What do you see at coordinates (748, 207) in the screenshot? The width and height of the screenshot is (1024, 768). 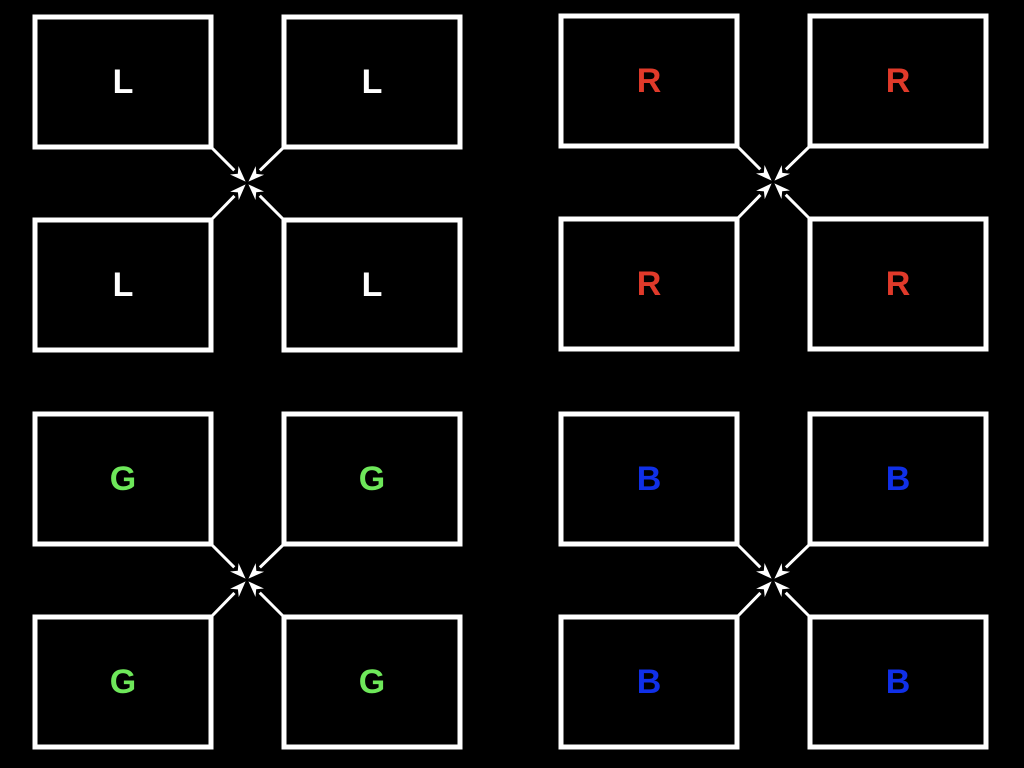 I see `red-arrow-line-bottom-left` at bounding box center [748, 207].